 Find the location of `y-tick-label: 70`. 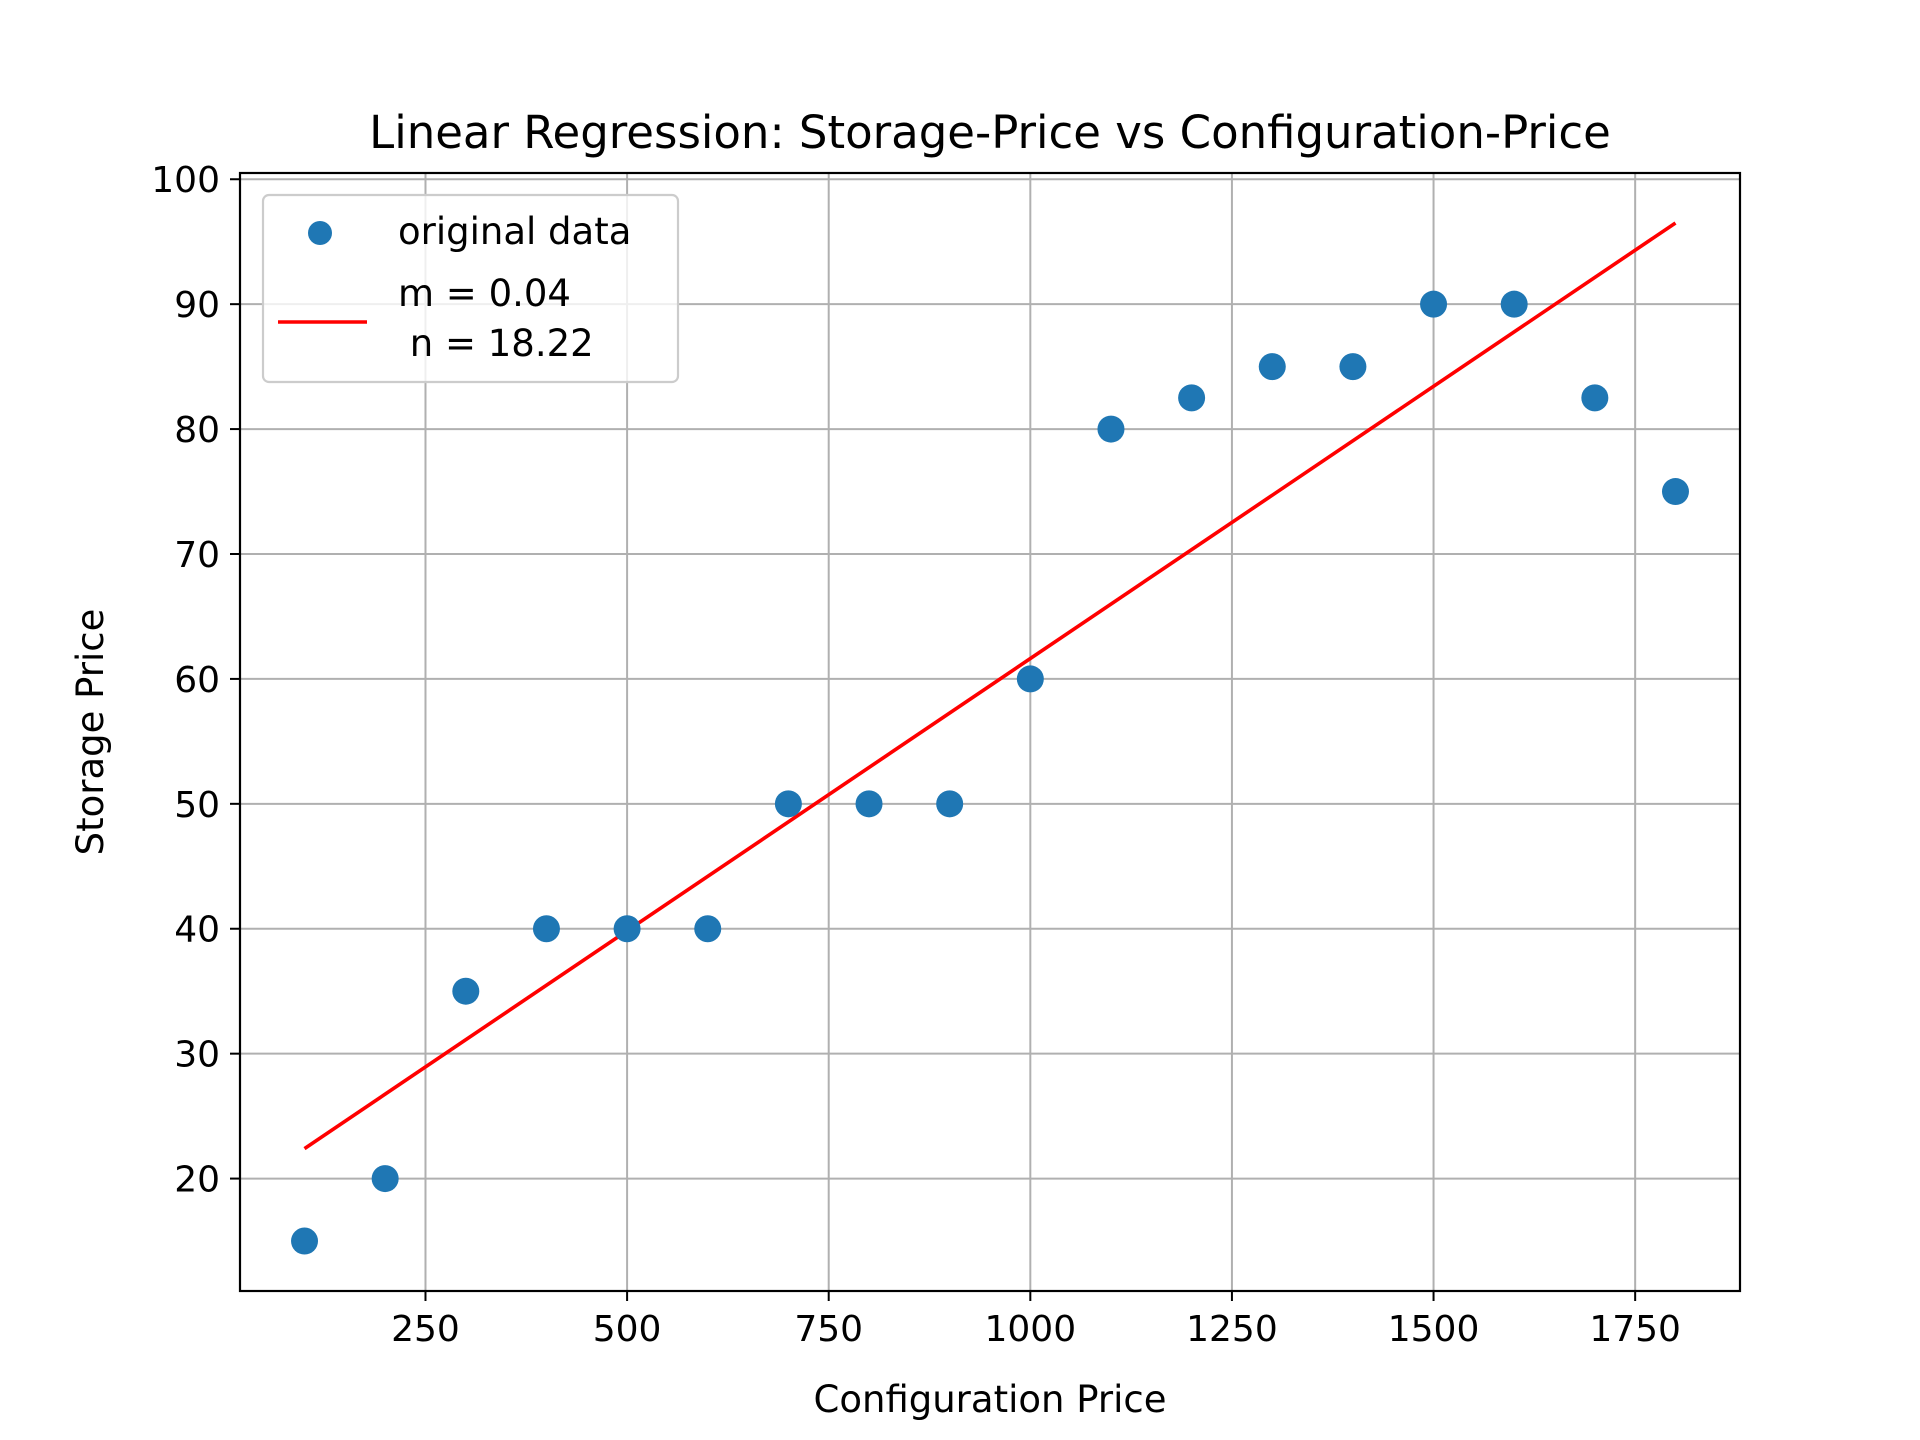

y-tick-label: 70 is located at coordinates (197, 555).